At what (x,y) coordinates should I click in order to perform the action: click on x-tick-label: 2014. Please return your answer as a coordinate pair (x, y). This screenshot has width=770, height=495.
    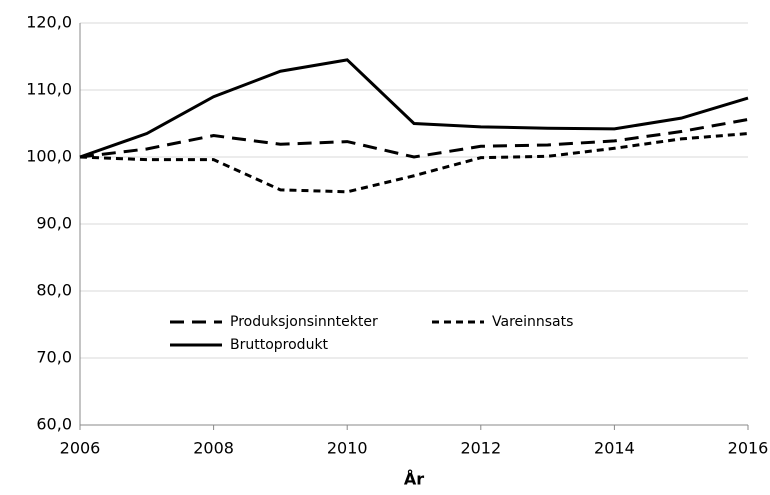
    Looking at the image, I should click on (614, 448).